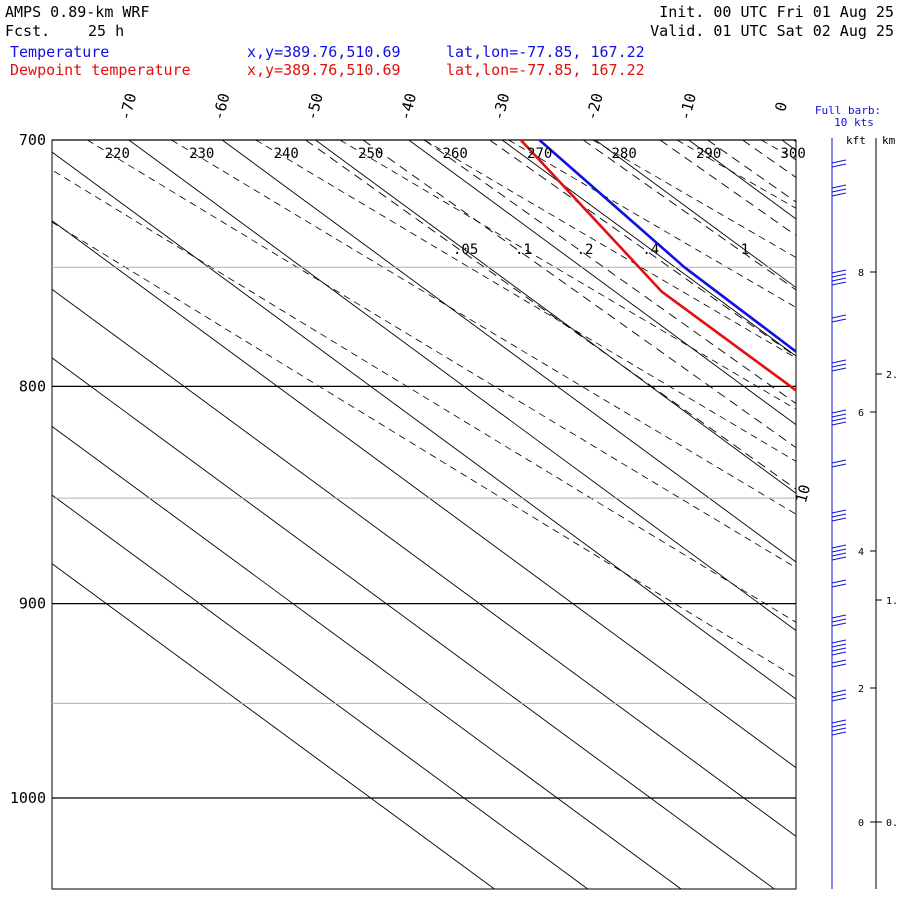  Describe the element at coordinates (28, 31) in the screenshot. I see `forecast-label: Fcst.` at that location.